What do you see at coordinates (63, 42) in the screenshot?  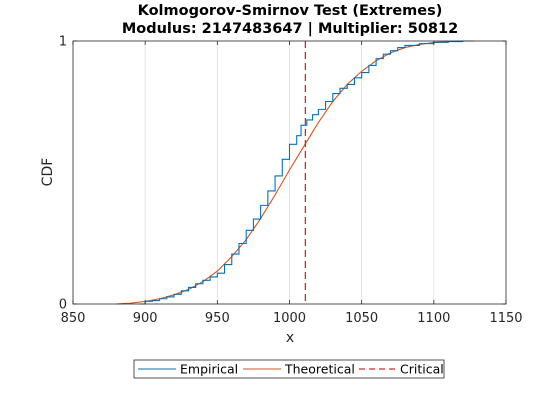 I see `y-tick-label: 1` at bounding box center [63, 42].